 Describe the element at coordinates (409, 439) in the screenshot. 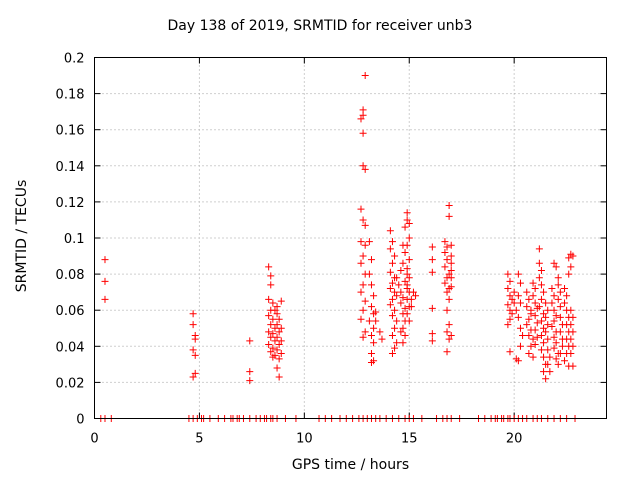

I see `x-tick-label: 15` at that location.